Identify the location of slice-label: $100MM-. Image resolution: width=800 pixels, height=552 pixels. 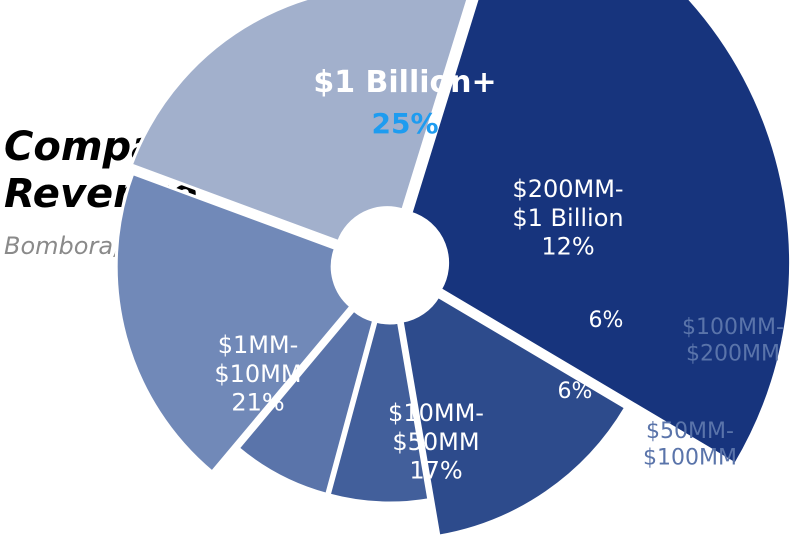
(733, 327).